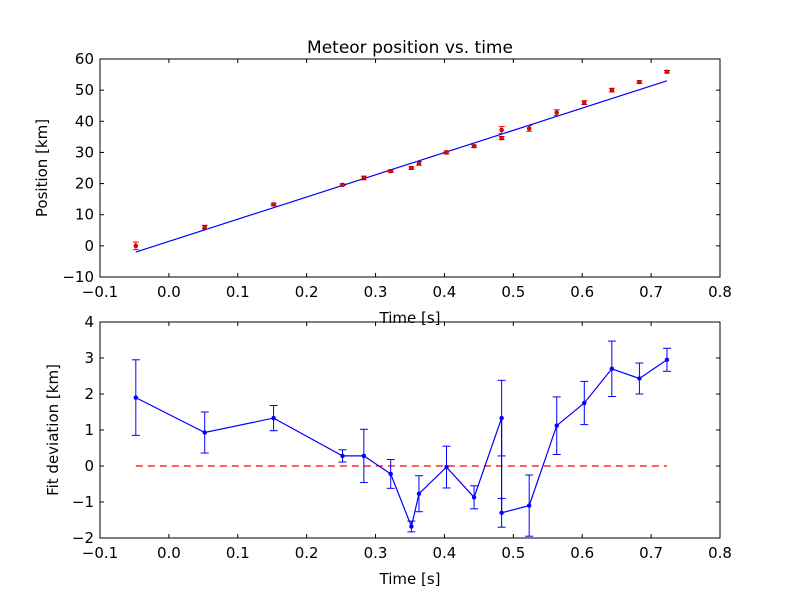 The height and width of the screenshot is (600, 800). What do you see at coordinates (307, 292) in the screenshot?
I see `position-chart-xtick-label: 0.2` at bounding box center [307, 292].